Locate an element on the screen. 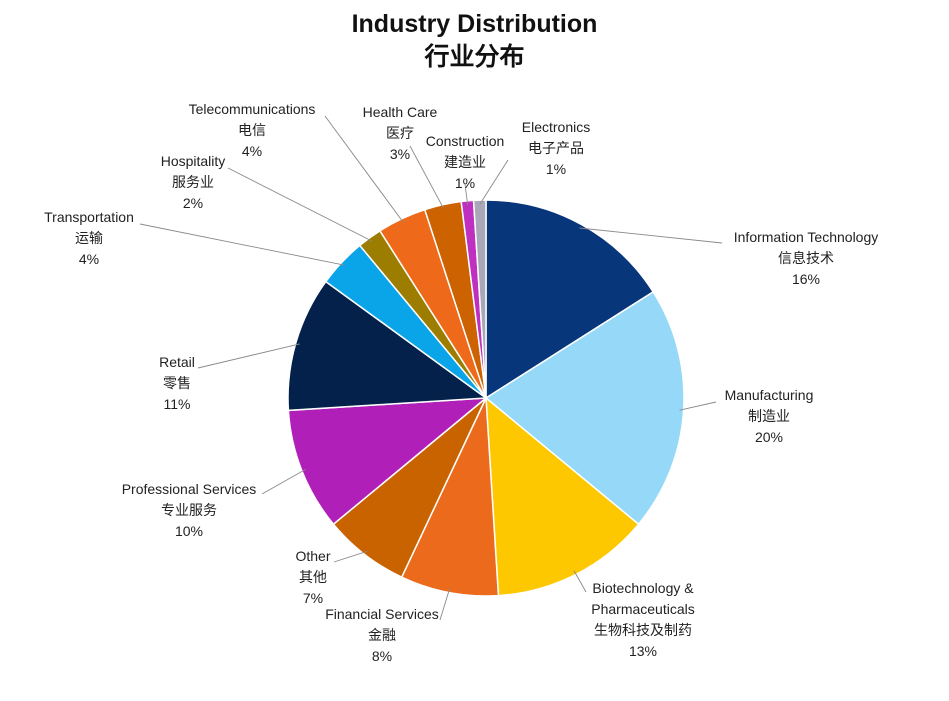 This screenshot has width=949, height=701. label-zh: 生物科技及制药 is located at coordinates (643, 631).